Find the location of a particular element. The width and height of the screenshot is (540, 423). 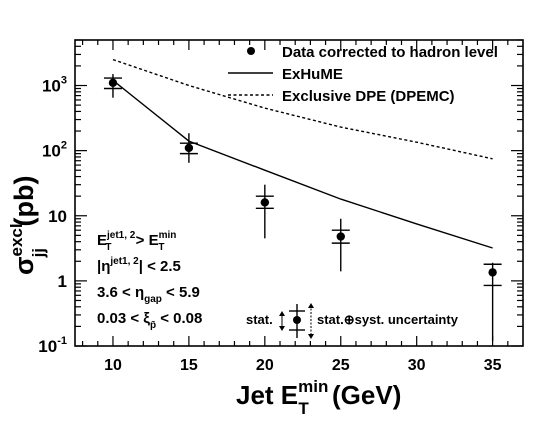

x-tick-label: 25 is located at coordinates (341, 365).